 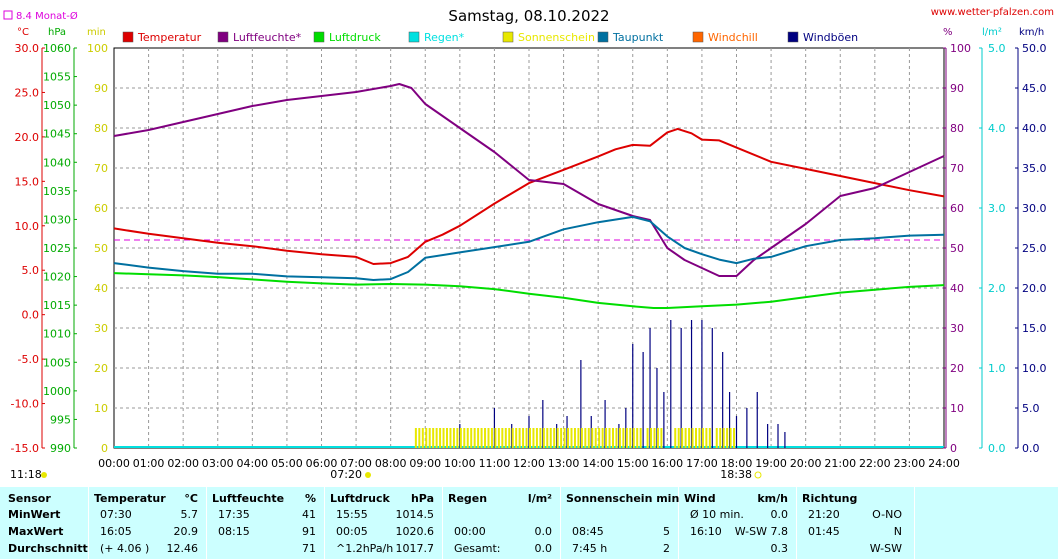 What do you see at coordinates (27, 92) in the screenshot?
I see `temperature-tick-label: 25.0` at bounding box center [27, 92].